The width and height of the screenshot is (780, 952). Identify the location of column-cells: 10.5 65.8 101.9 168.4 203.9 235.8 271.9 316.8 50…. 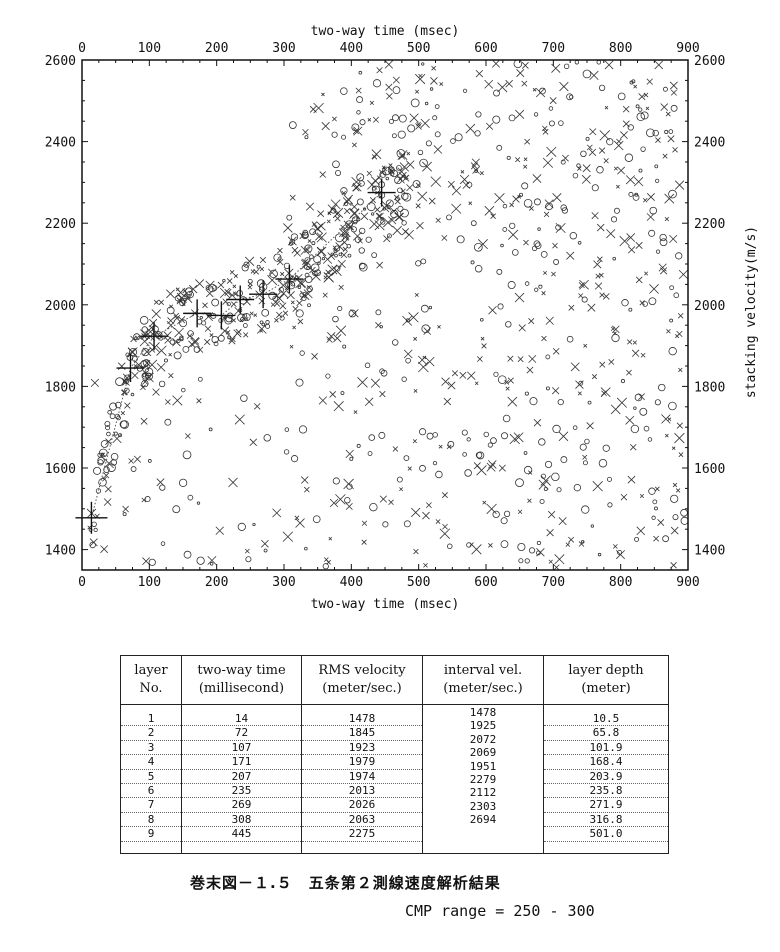
(606, 777).